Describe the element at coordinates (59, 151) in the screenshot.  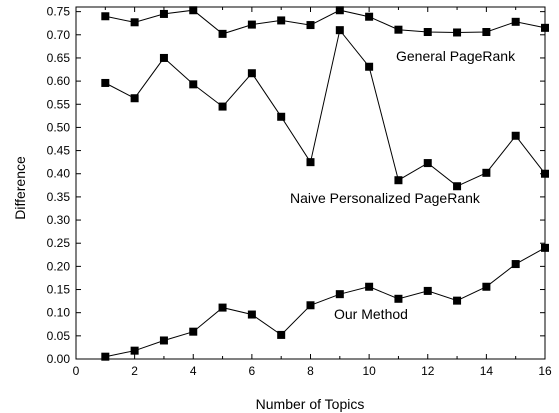
I see `y-tick-label: 0.45` at that location.